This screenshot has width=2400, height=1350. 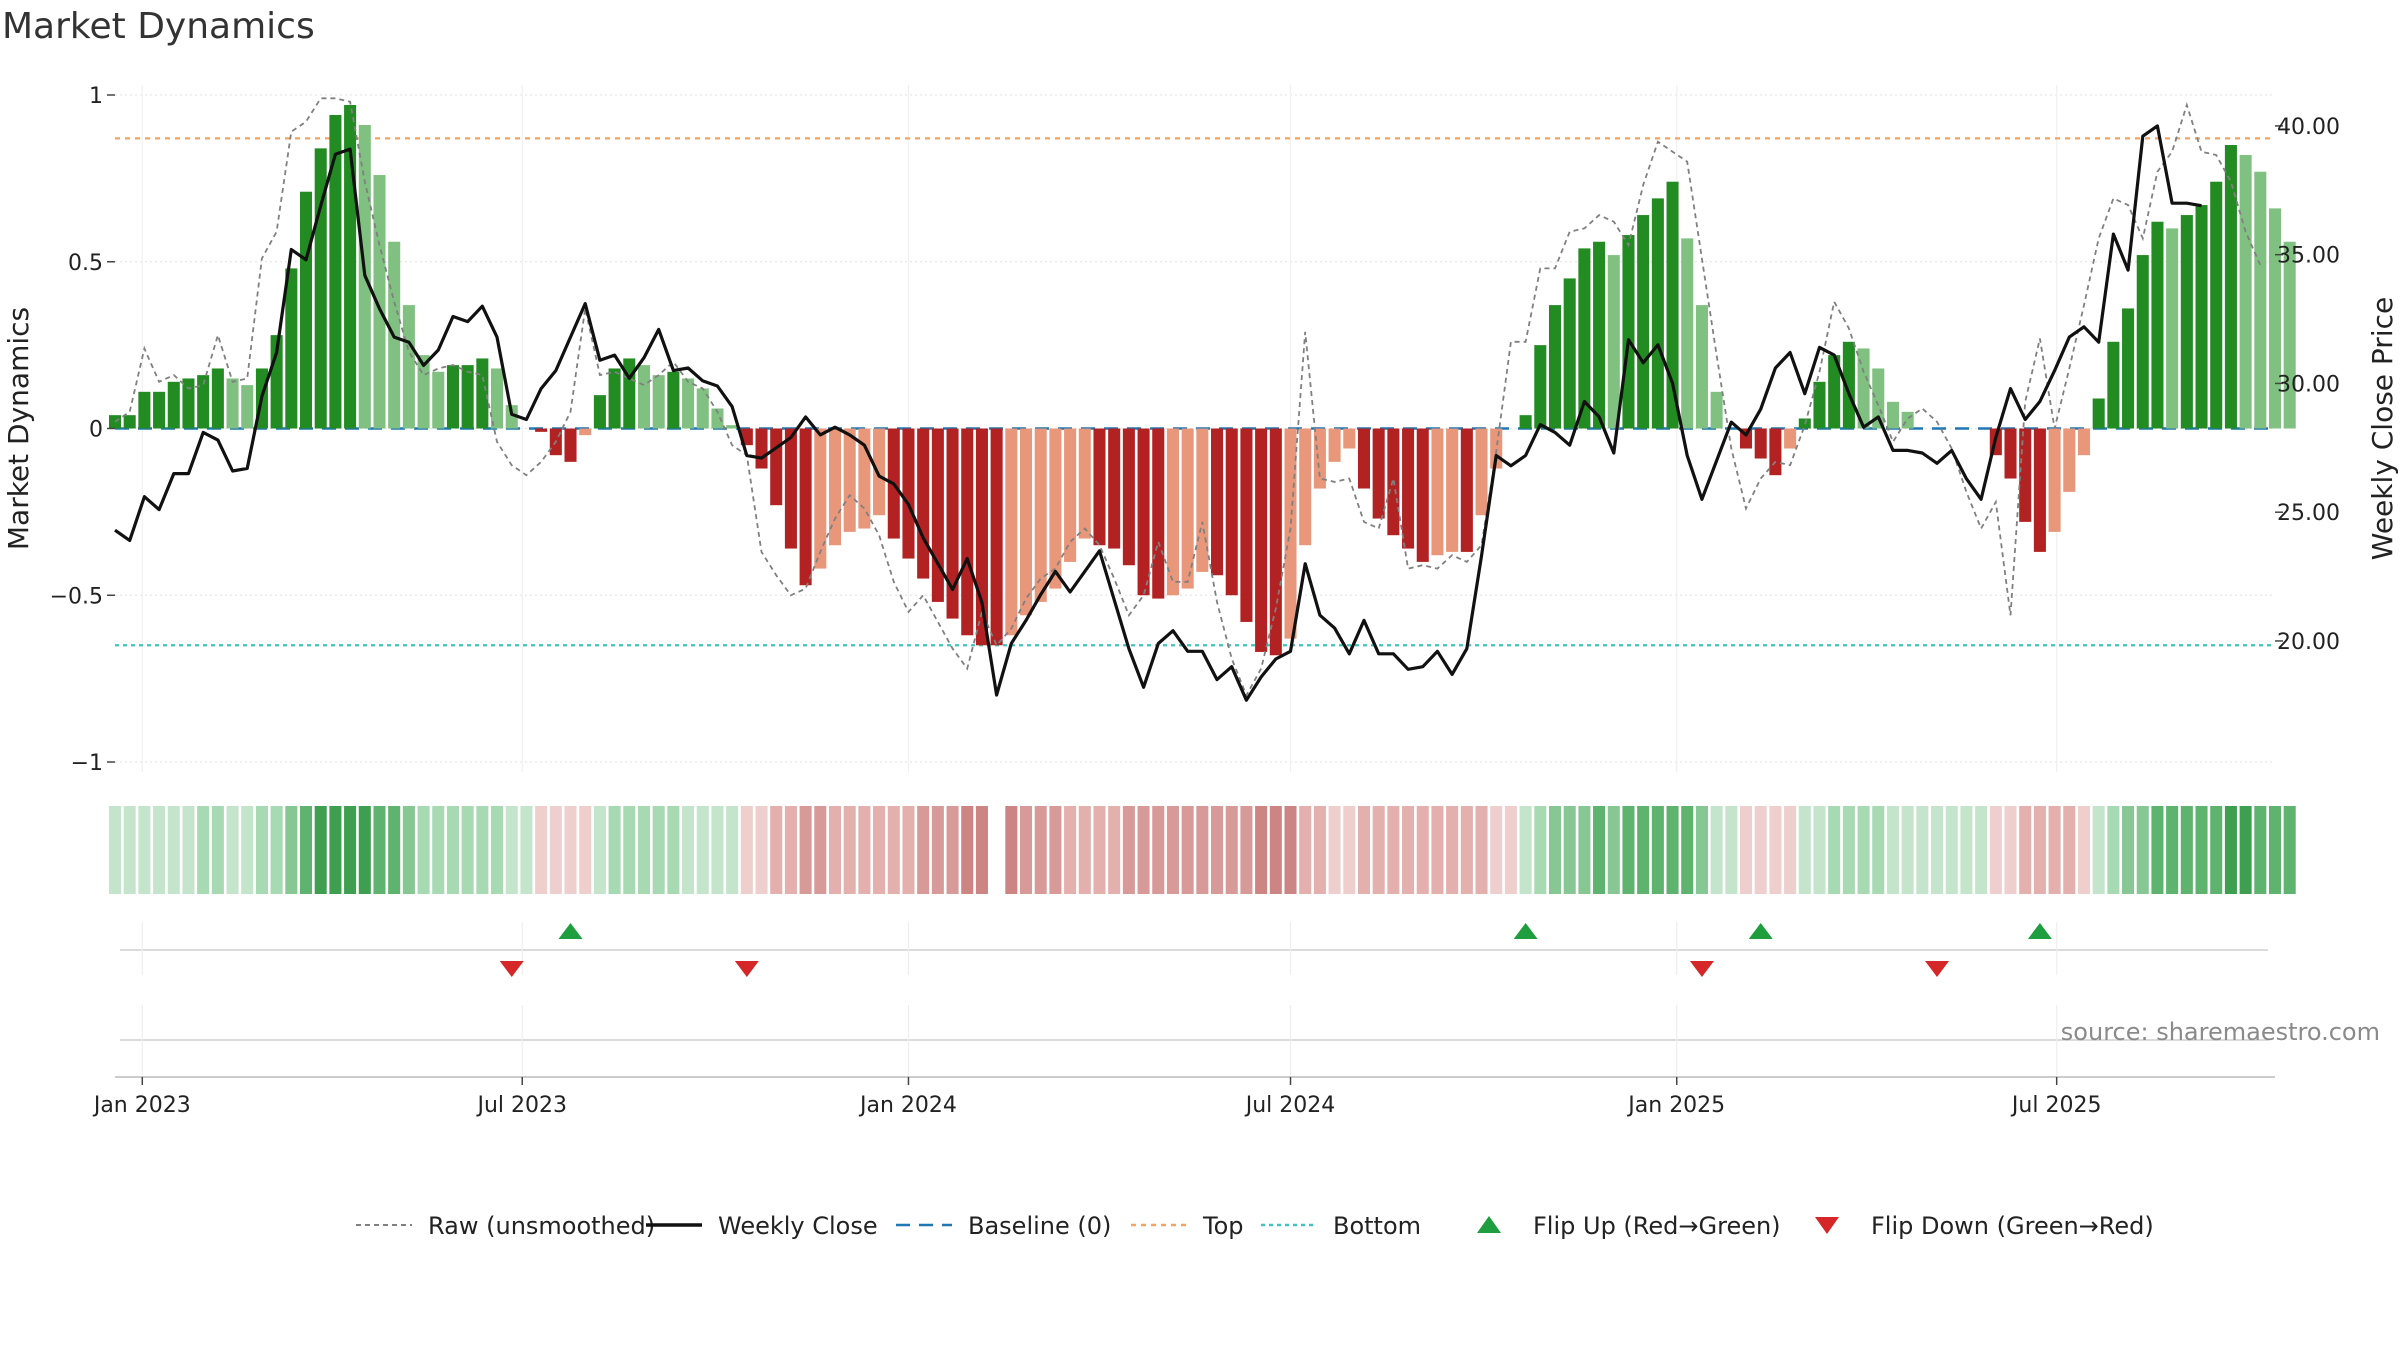 What do you see at coordinates (1039, 1226) in the screenshot?
I see `legend-label: Baseline (0)` at bounding box center [1039, 1226].